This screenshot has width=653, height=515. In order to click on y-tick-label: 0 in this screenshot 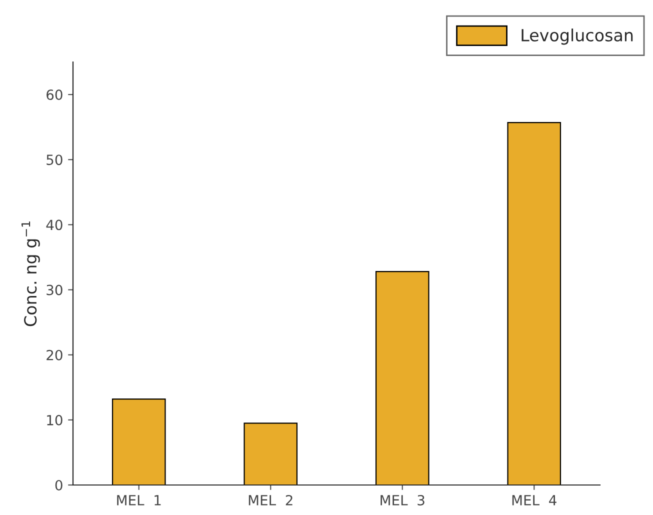, I will do `click(58, 485)`.